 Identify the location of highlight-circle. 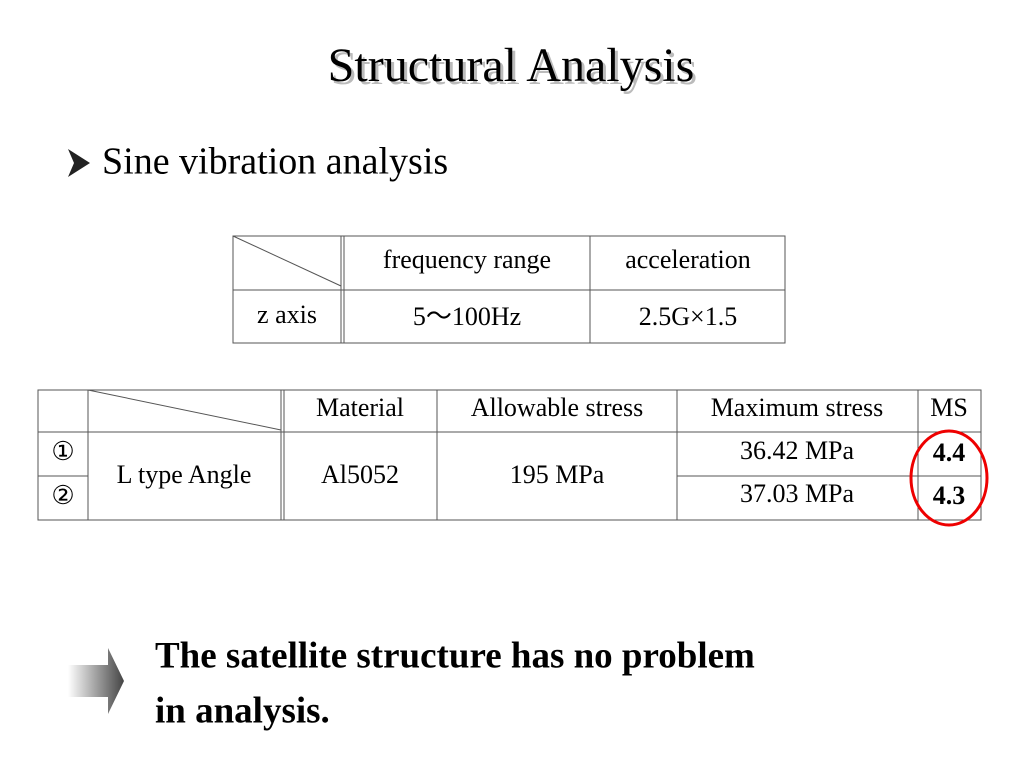
(949, 478).